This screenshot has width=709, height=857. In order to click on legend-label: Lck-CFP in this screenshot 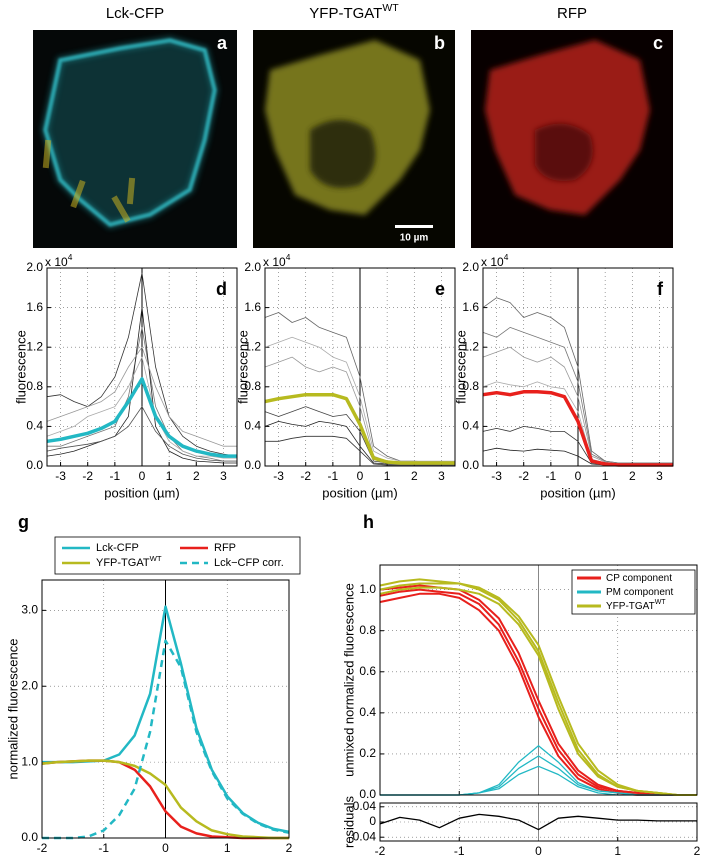, I will do `click(117, 548)`.